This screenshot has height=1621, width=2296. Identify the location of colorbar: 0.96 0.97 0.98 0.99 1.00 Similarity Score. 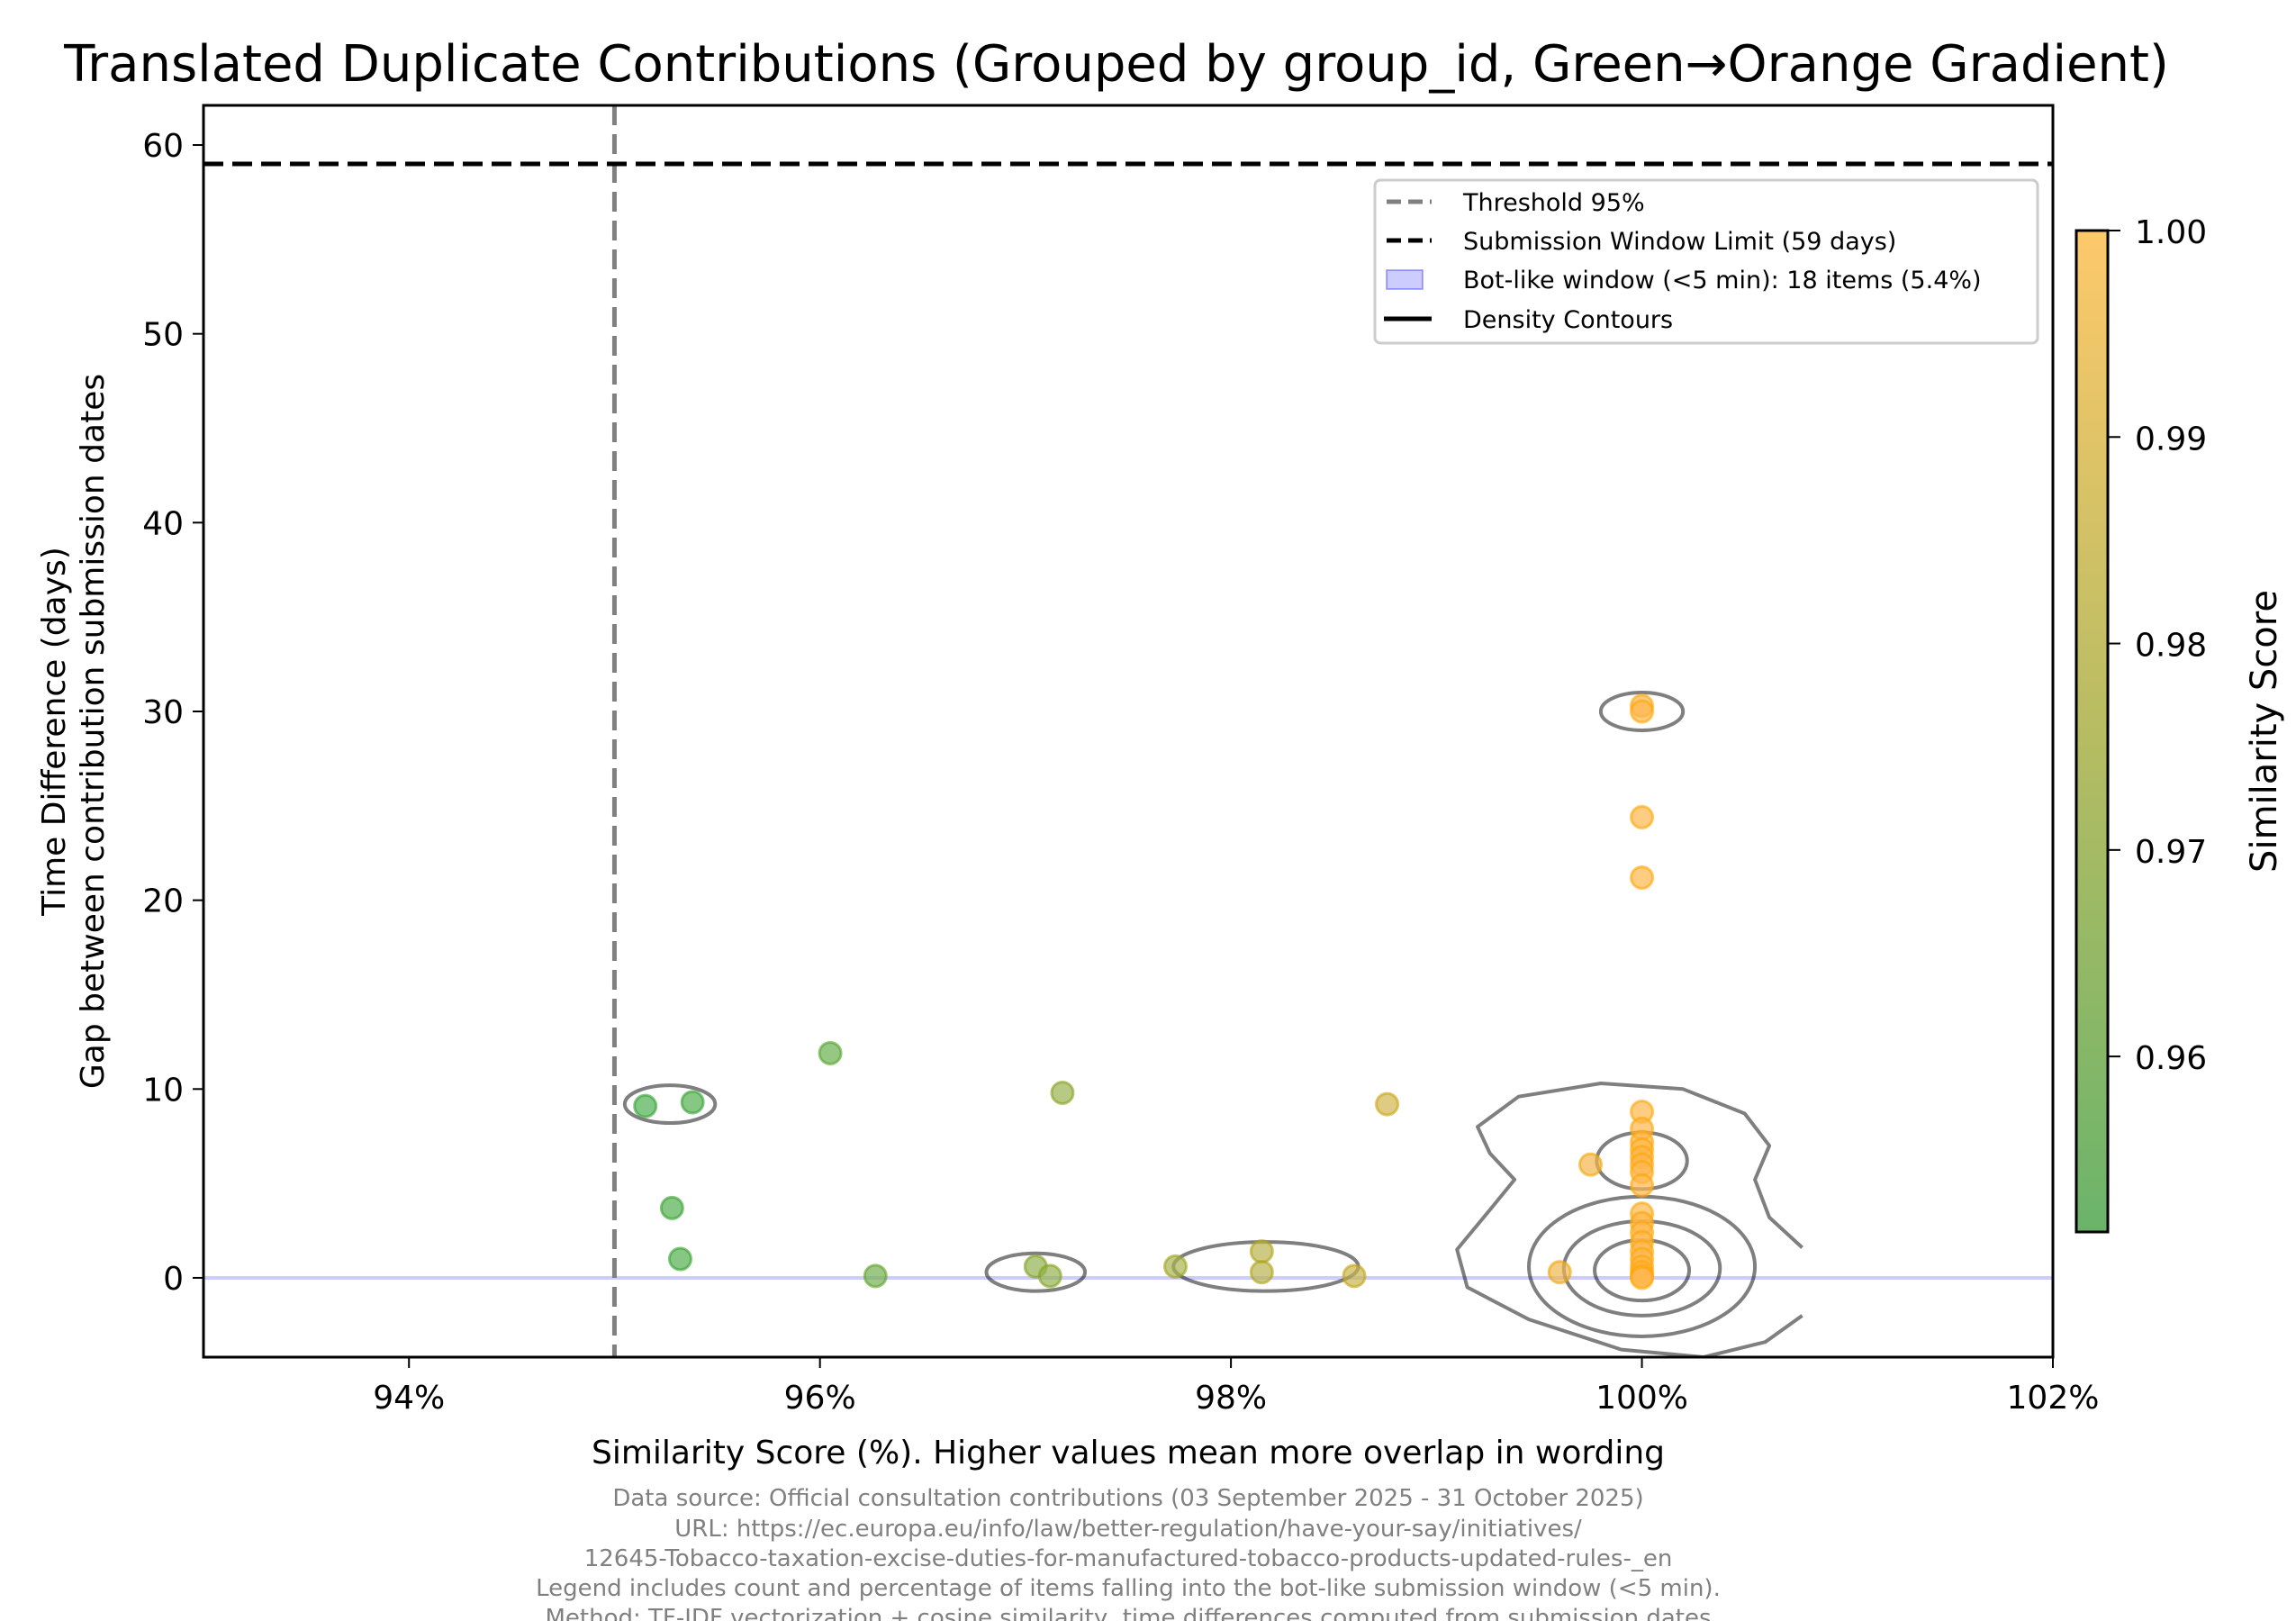
(2180, 724).